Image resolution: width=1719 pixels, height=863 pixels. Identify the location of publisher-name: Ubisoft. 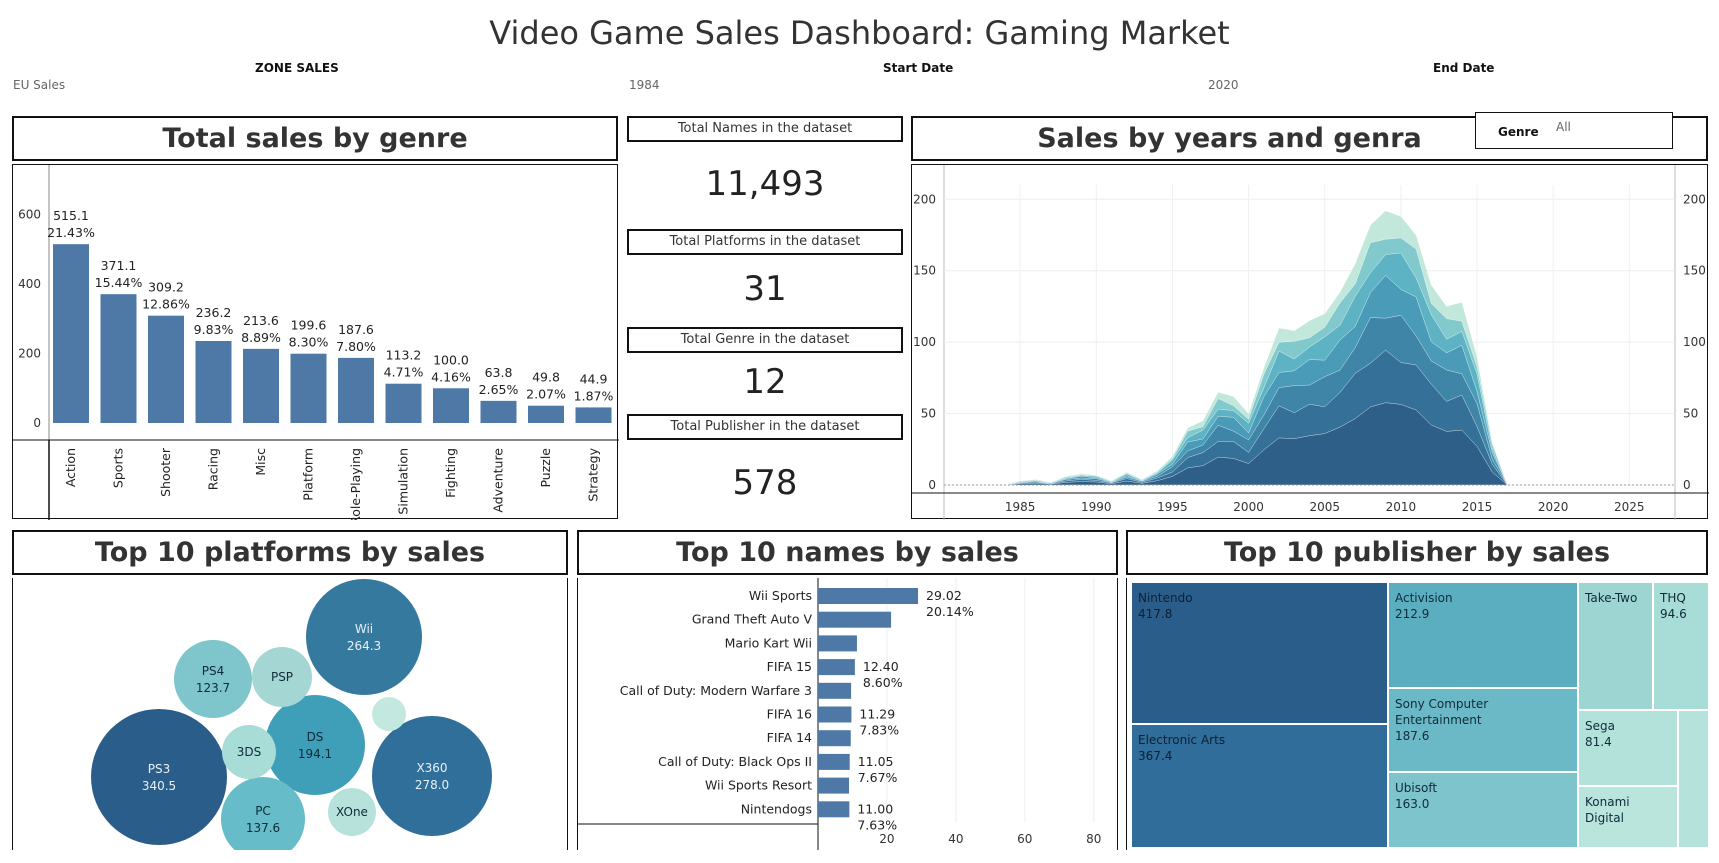
(1416, 788).